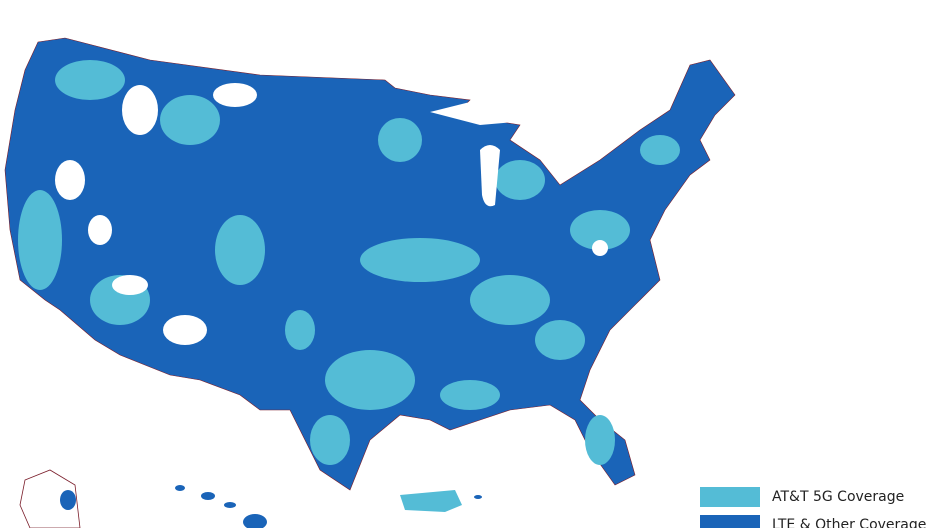 The height and width of the screenshot is (528, 940). What do you see at coordinates (431, 501) in the screenshot?
I see `puerto-rico` at bounding box center [431, 501].